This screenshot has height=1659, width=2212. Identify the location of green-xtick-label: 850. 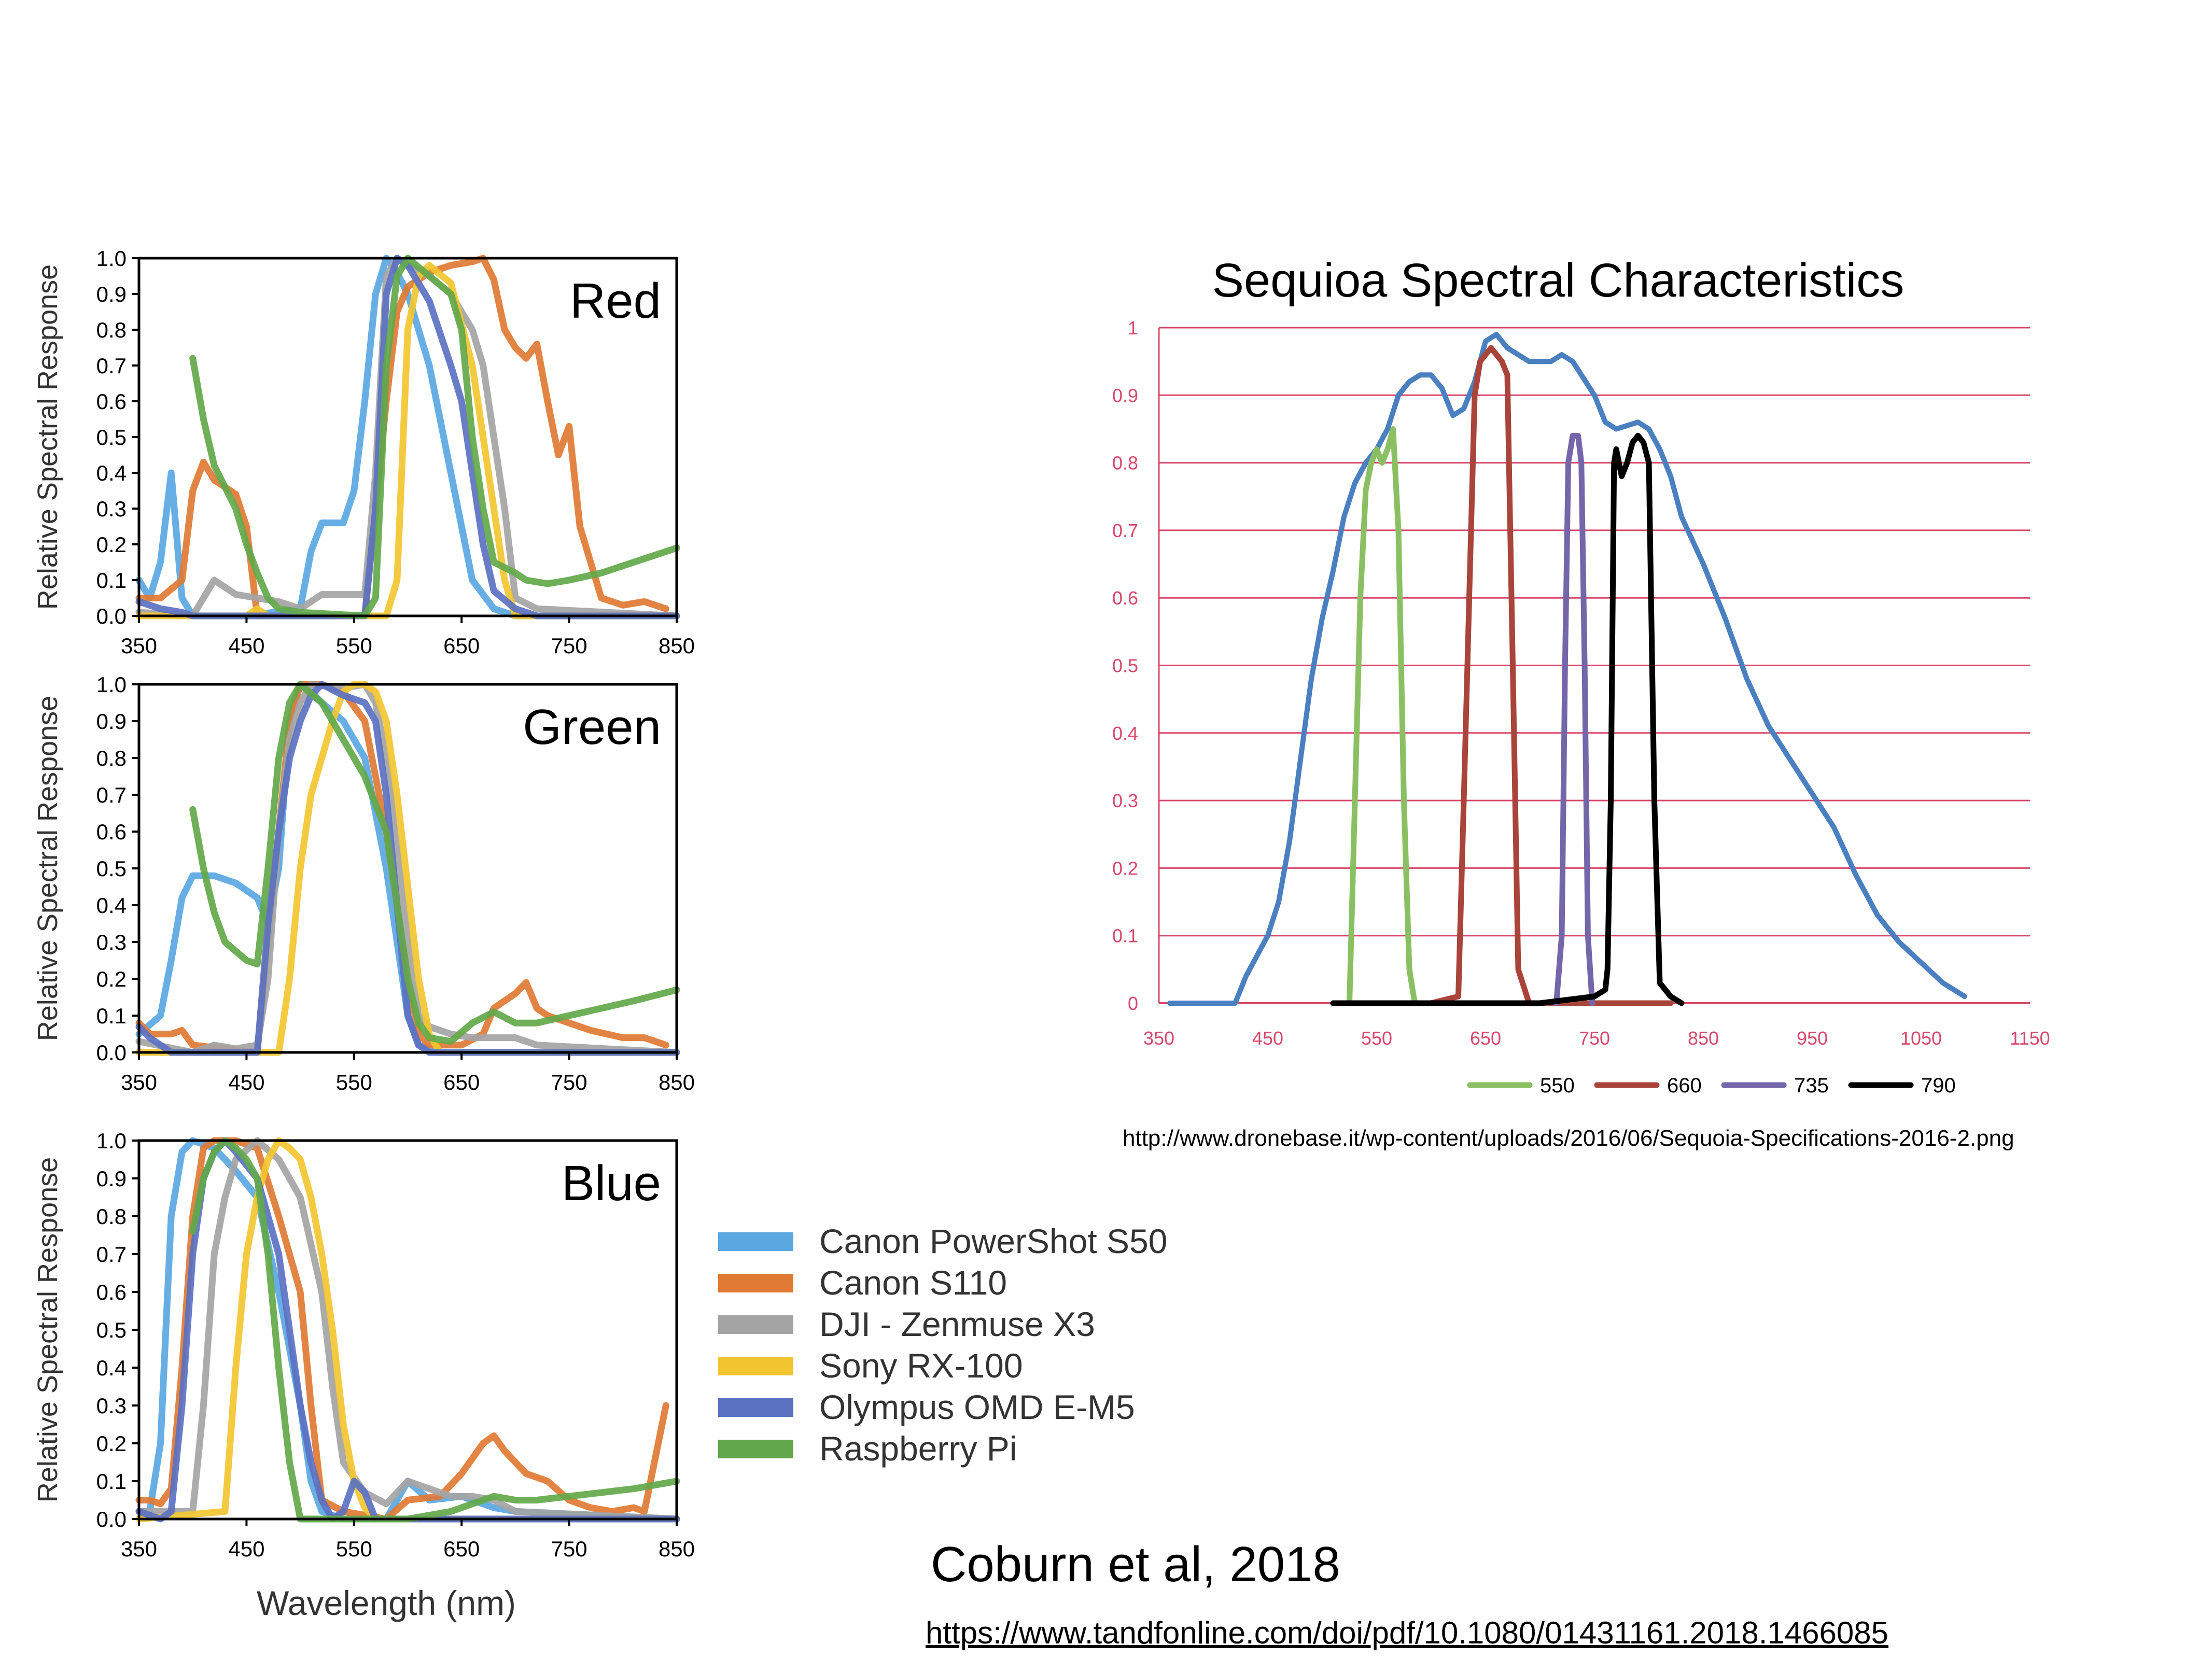
(677, 1082).